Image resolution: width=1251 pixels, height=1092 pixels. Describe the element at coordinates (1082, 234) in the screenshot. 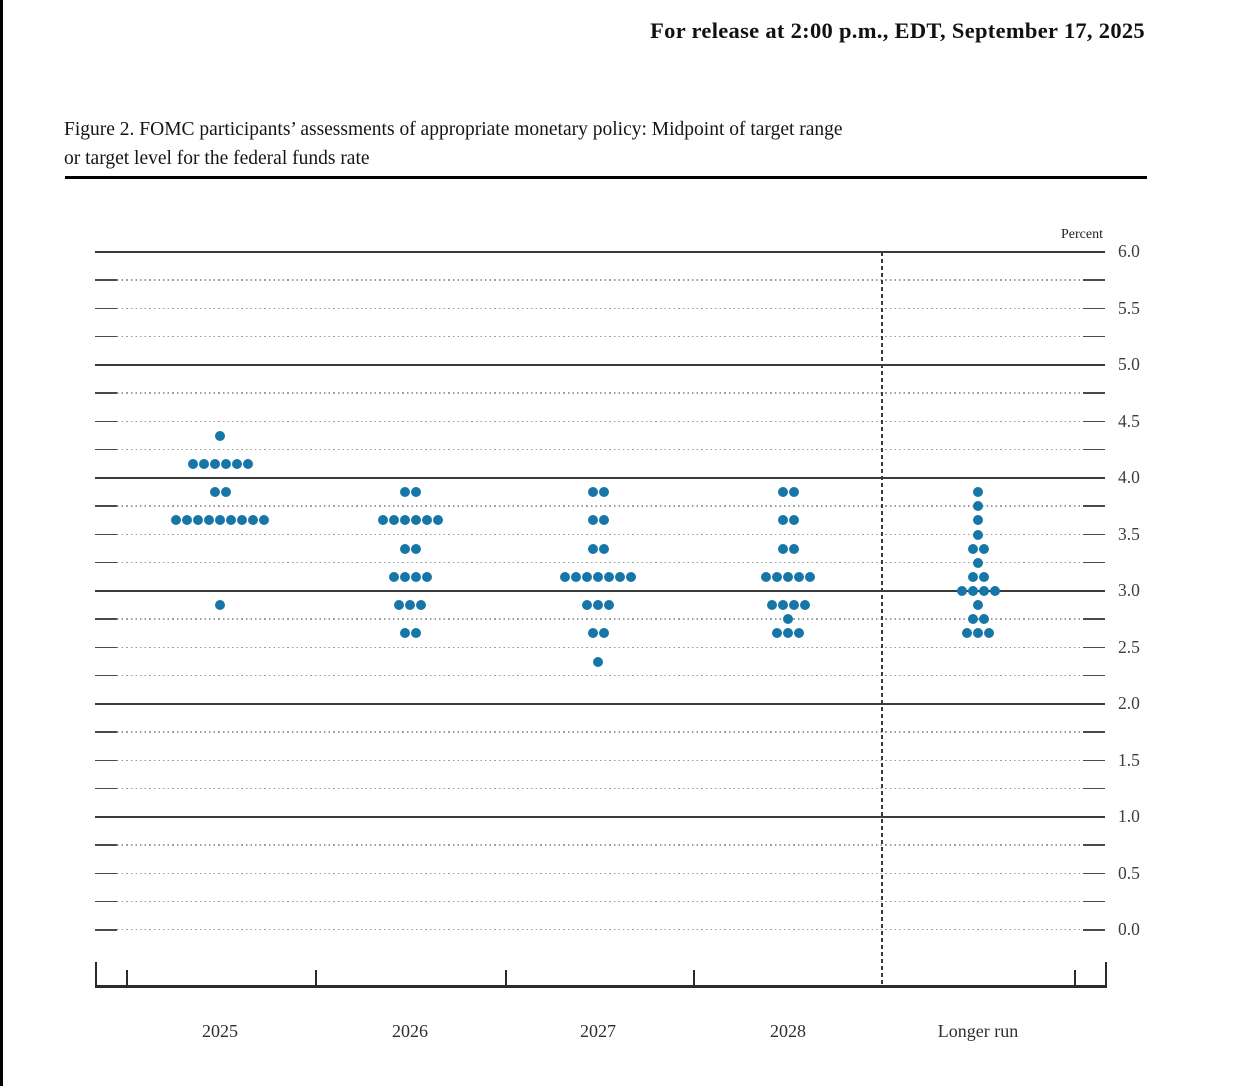

I see `y-axis-unit-label: Percent` at that location.